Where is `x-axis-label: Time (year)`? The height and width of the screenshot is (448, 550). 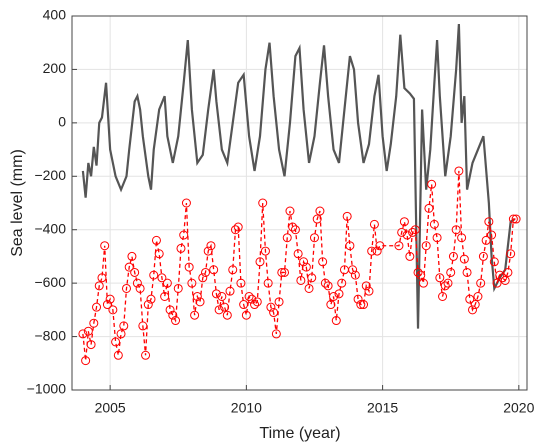 x-axis-label: Time (year) is located at coordinates (299, 433).